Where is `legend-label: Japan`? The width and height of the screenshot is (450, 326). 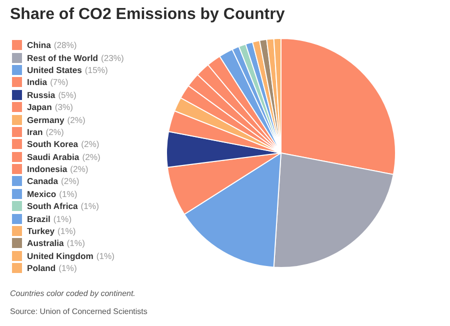
legend-label: Japan is located at coordinates (39, 107).